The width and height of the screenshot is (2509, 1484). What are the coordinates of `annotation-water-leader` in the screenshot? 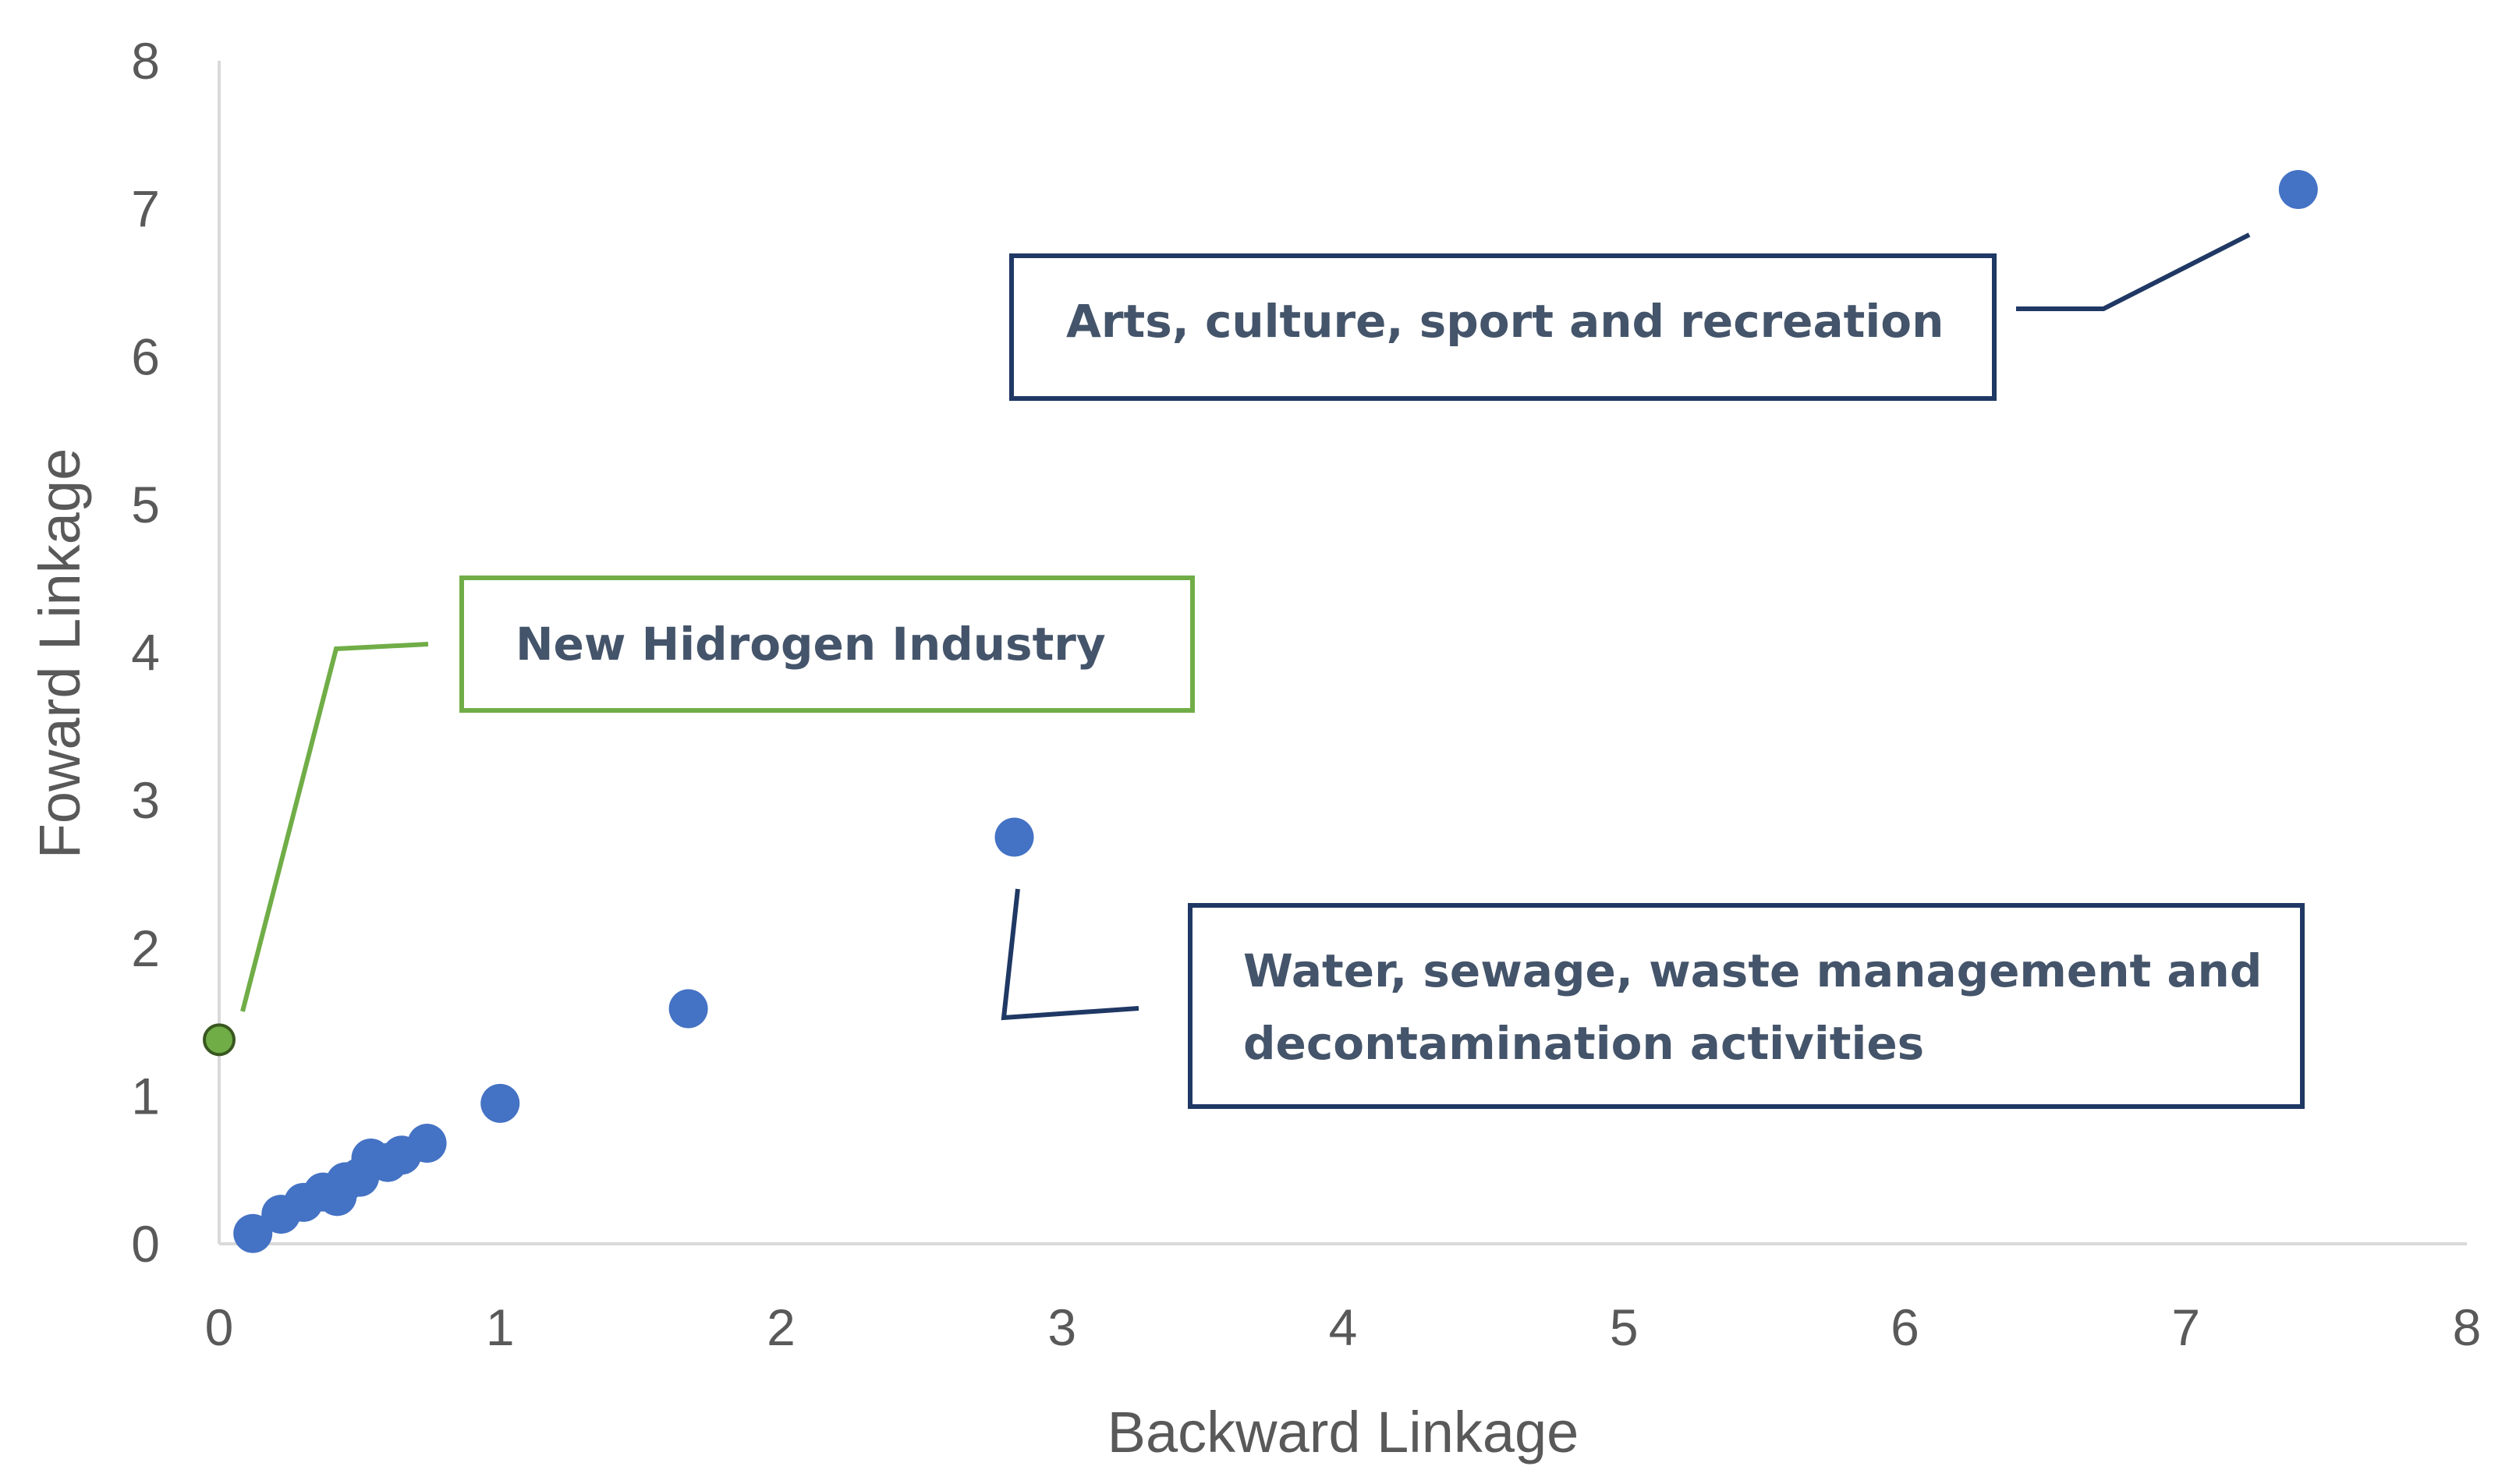 It's located at (1070, 954).